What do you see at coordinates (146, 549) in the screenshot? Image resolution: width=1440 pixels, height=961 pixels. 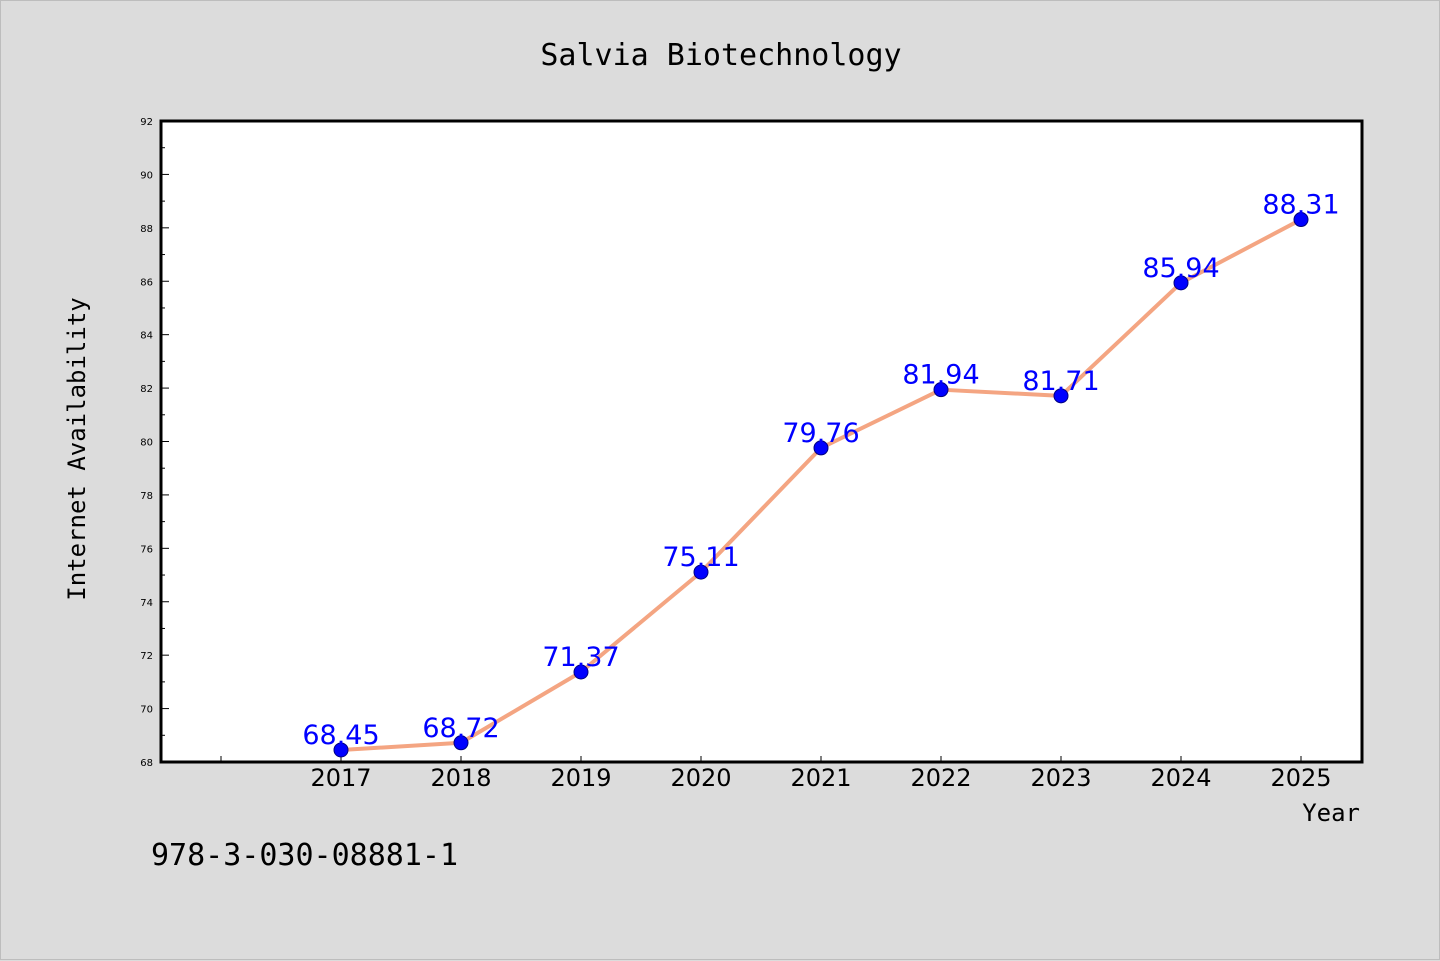 I see `y-tick-label: 76` at bounding box center [146, 549].